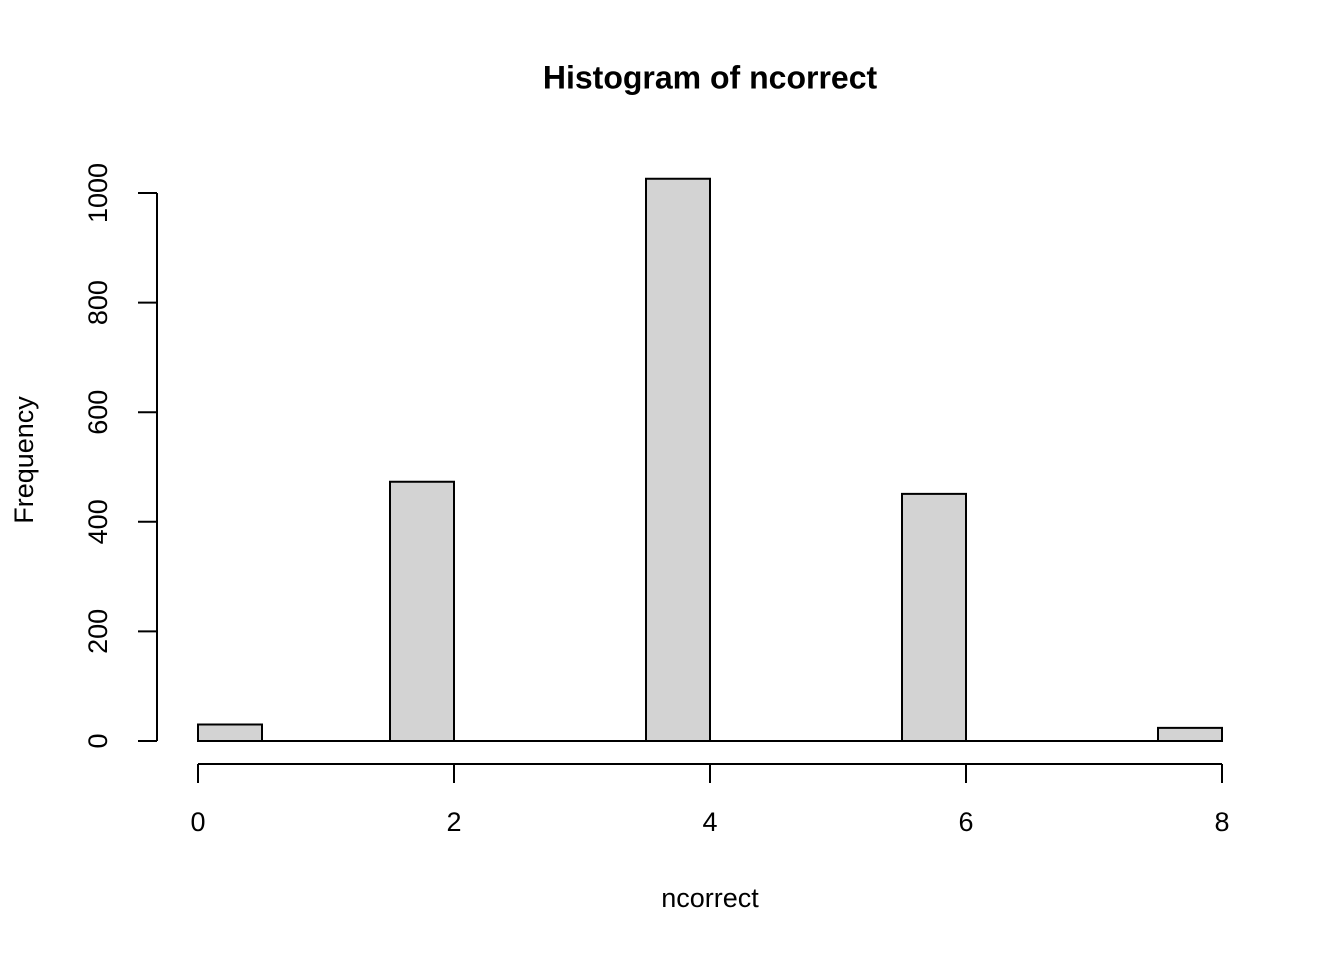 This screenshot has height=960, width=1344. What do you see at coordinates (98, 740) in the screenshot?
I see `y-tick-label: 0` at bounding box center [98, 740].